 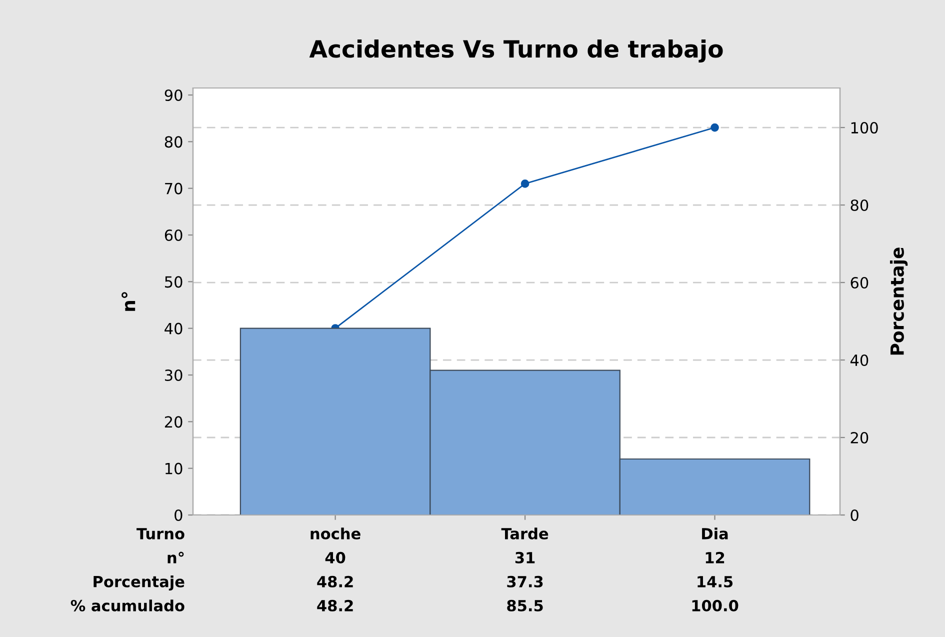 What do you see at coordinates (335, 558) in the screenshot?
I see `data-label: 40` at bounding box center [335, 558].